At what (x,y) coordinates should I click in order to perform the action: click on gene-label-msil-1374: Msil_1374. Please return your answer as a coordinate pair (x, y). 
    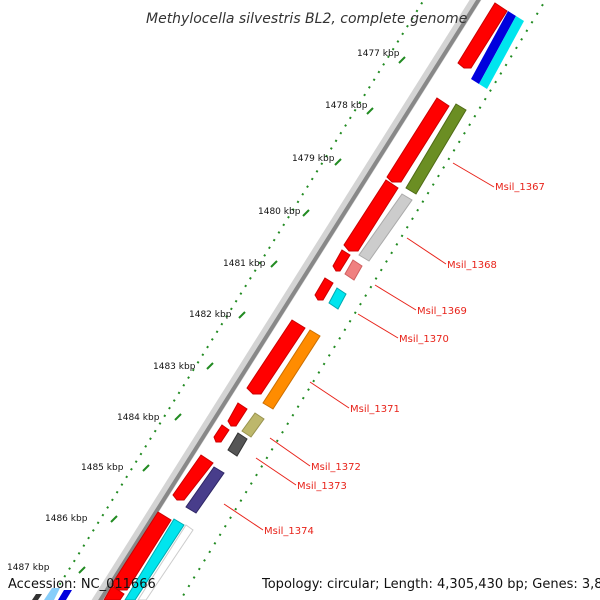
    Looking at the image, I should click on (289, 531).